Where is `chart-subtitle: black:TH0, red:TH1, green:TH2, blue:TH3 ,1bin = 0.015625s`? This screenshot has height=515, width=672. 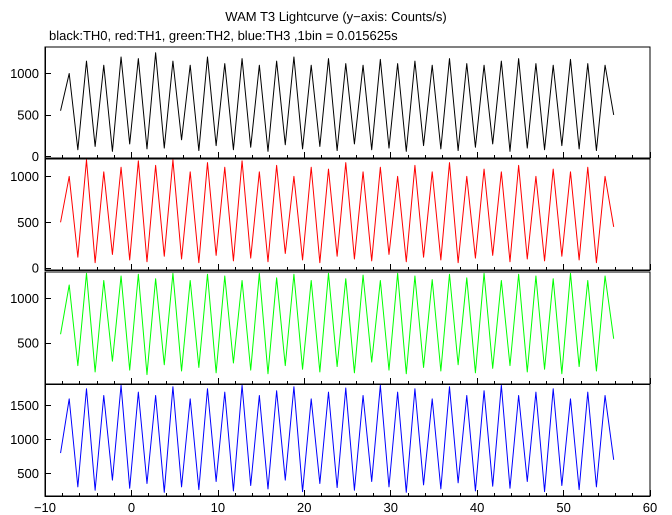 chart-subtitle: black:TH0, red:TH1, green:TH2, blue:TH3 ,1bin = 0.015625s is located at coordinates (223, 35).